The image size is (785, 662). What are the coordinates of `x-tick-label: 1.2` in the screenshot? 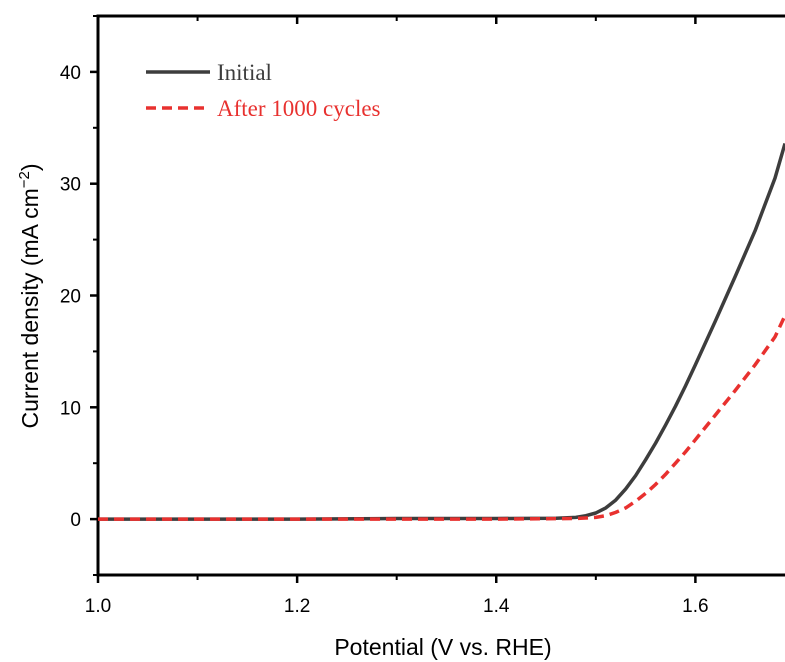 It's located at (297, 606).